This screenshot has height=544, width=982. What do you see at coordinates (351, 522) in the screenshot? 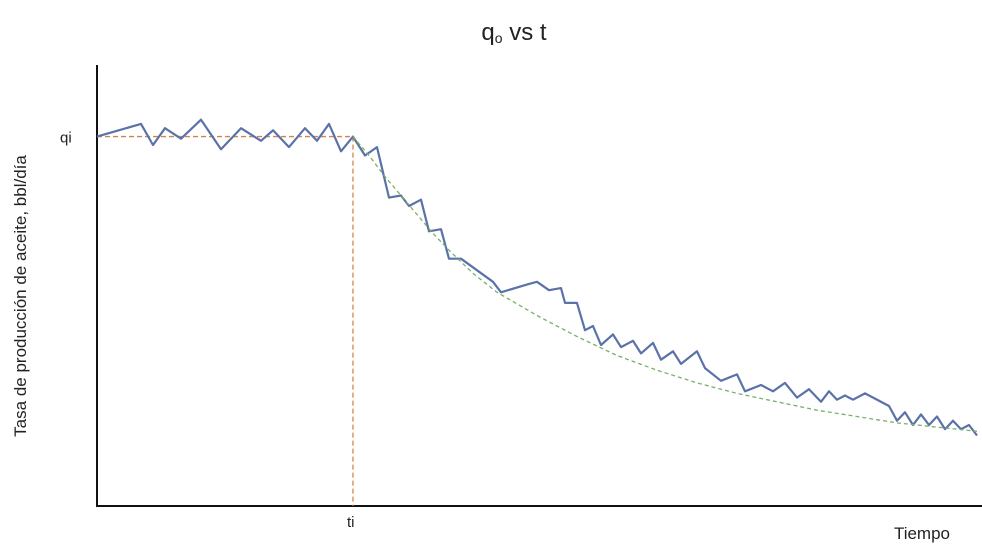
I see `x-tick-ti: ti` at bounding box center [351, 522].